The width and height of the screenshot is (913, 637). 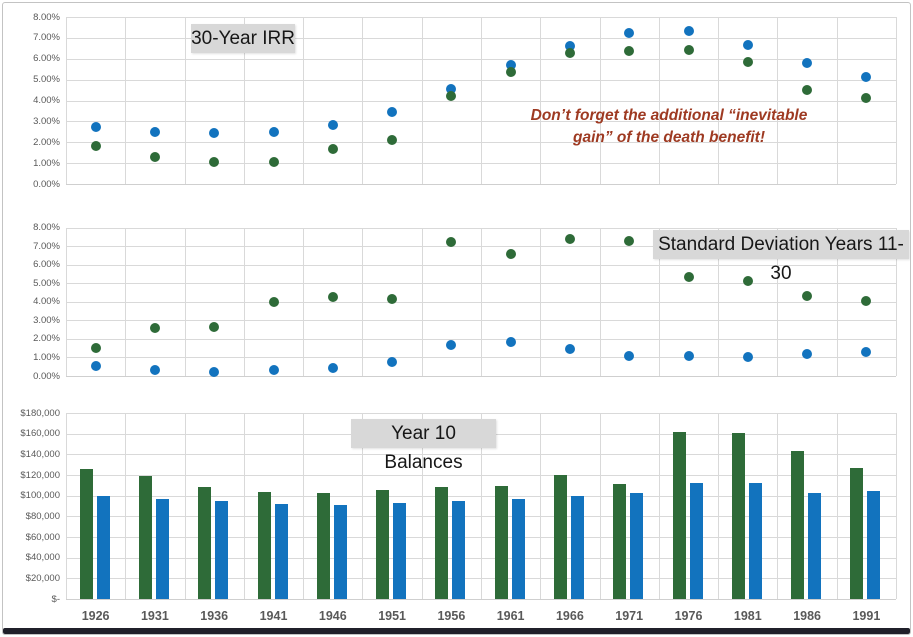 I want to click on y-tick-label: 5.00%, so click(x=46, y=80).